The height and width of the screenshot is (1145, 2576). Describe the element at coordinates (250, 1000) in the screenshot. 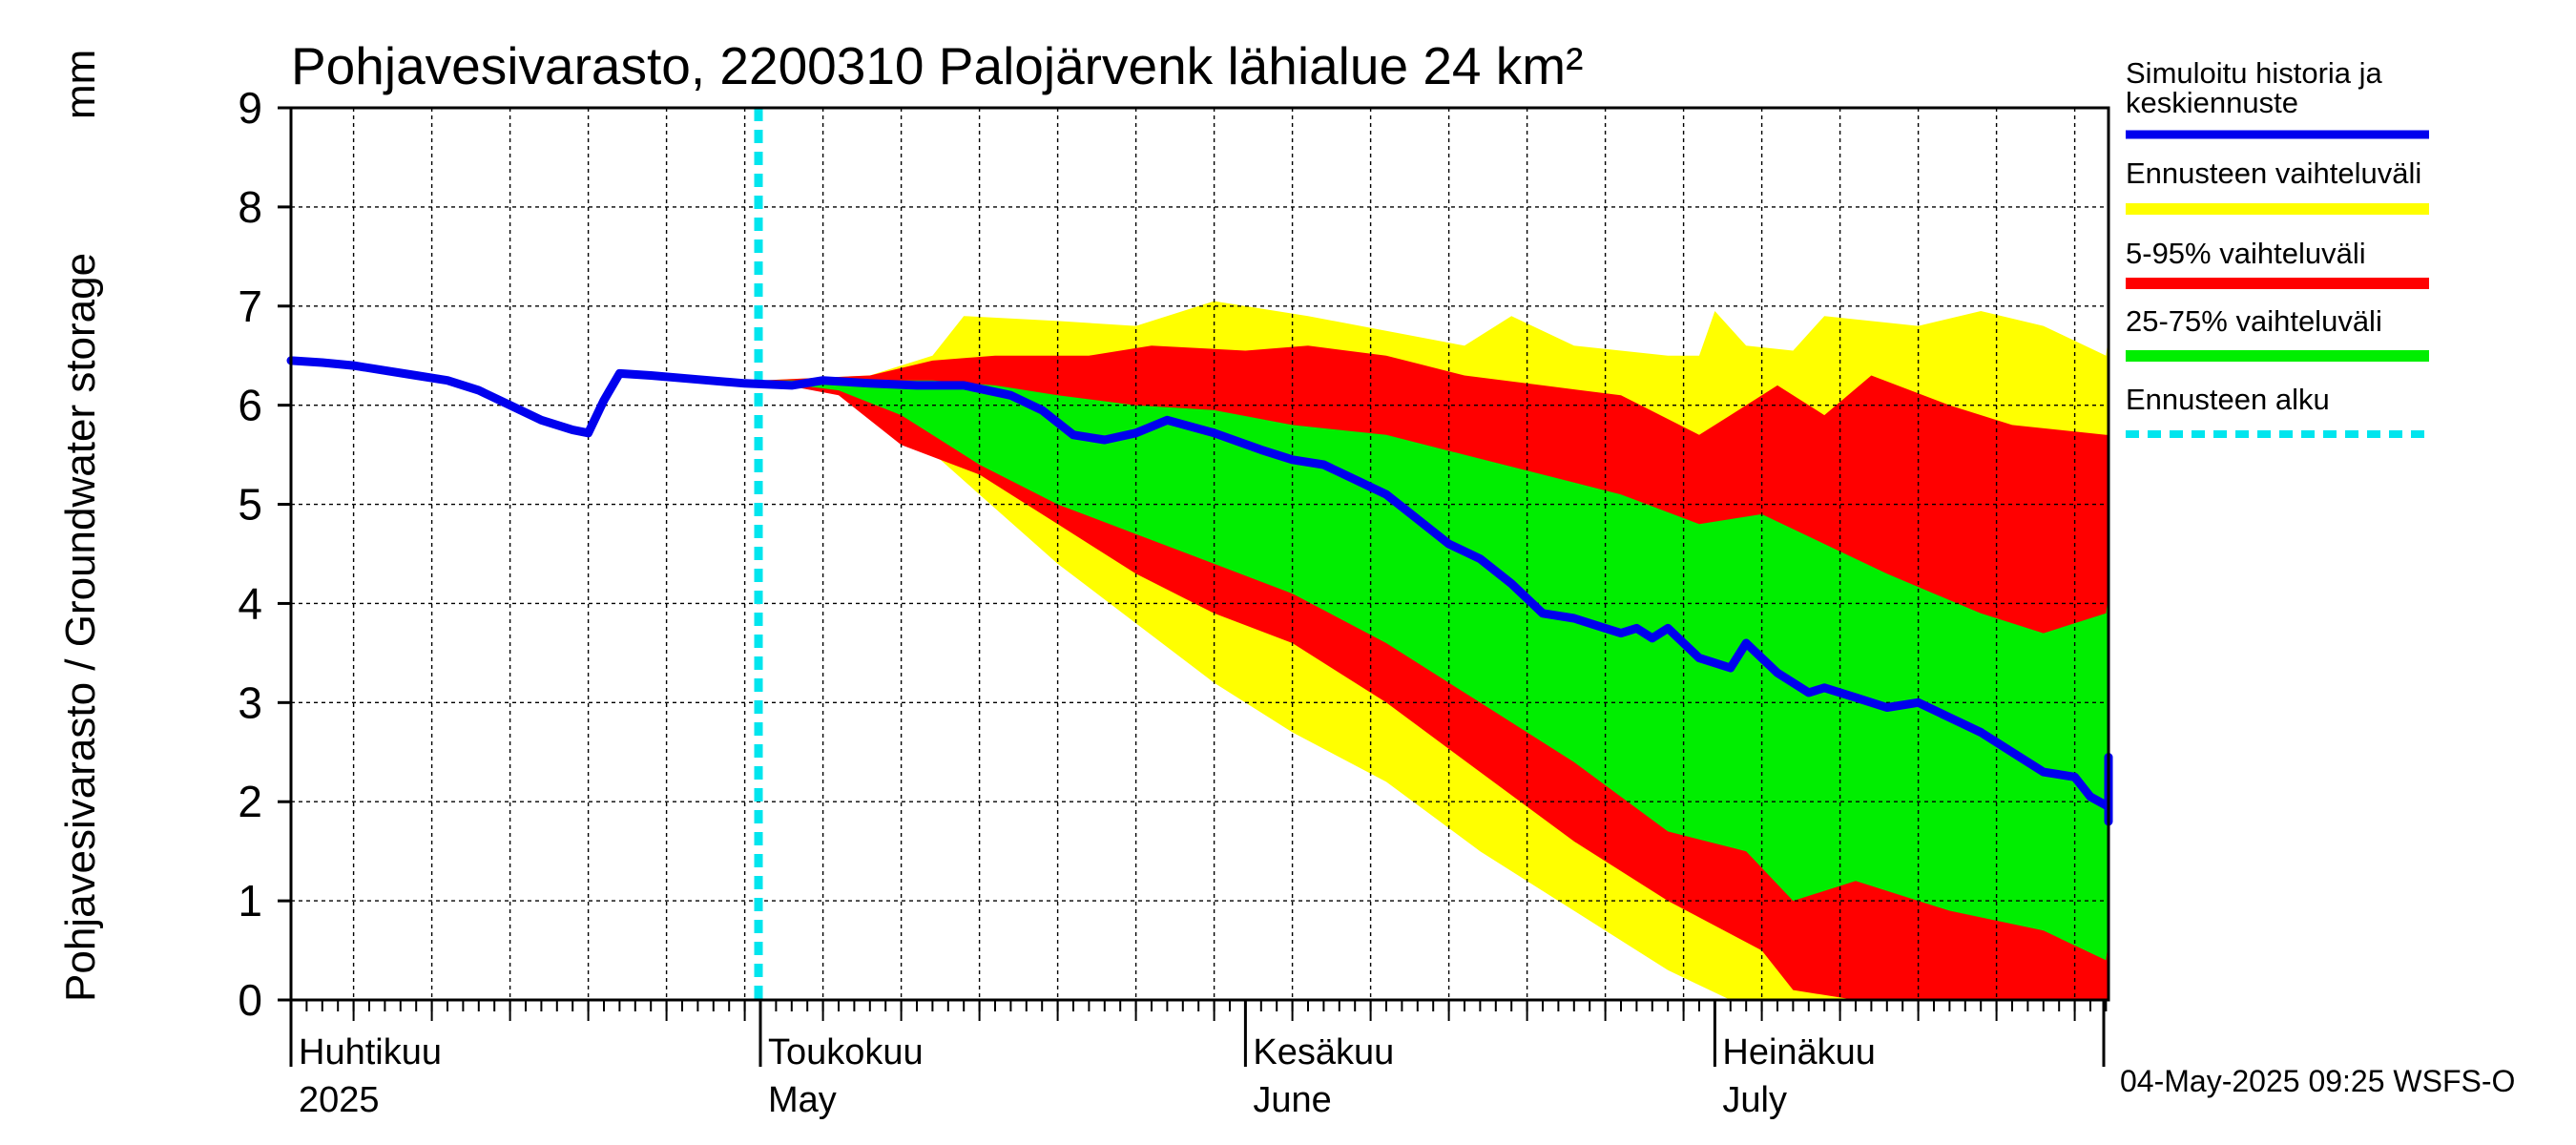

I see `y-tick-label: 0` at that location.